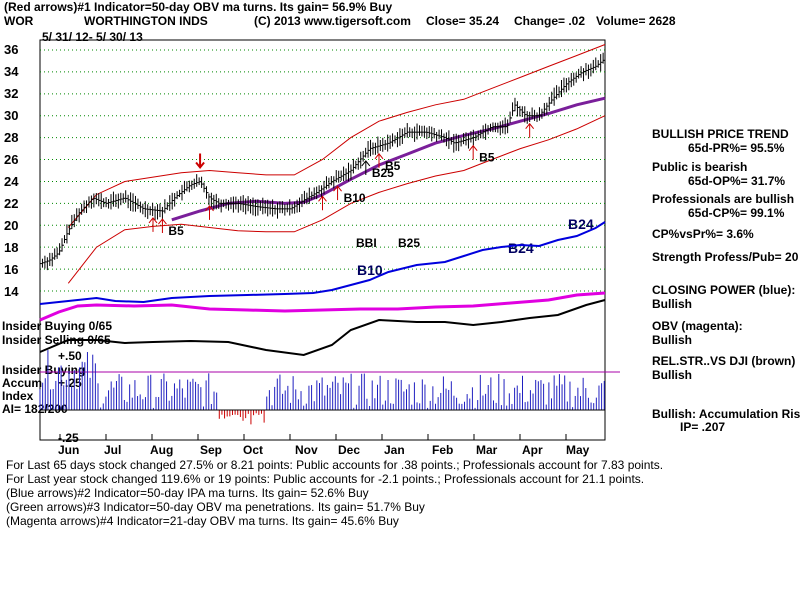  Describe the element at coordinates (383, 173) in the screenshot. I see `arrow-label: B25` at that location.